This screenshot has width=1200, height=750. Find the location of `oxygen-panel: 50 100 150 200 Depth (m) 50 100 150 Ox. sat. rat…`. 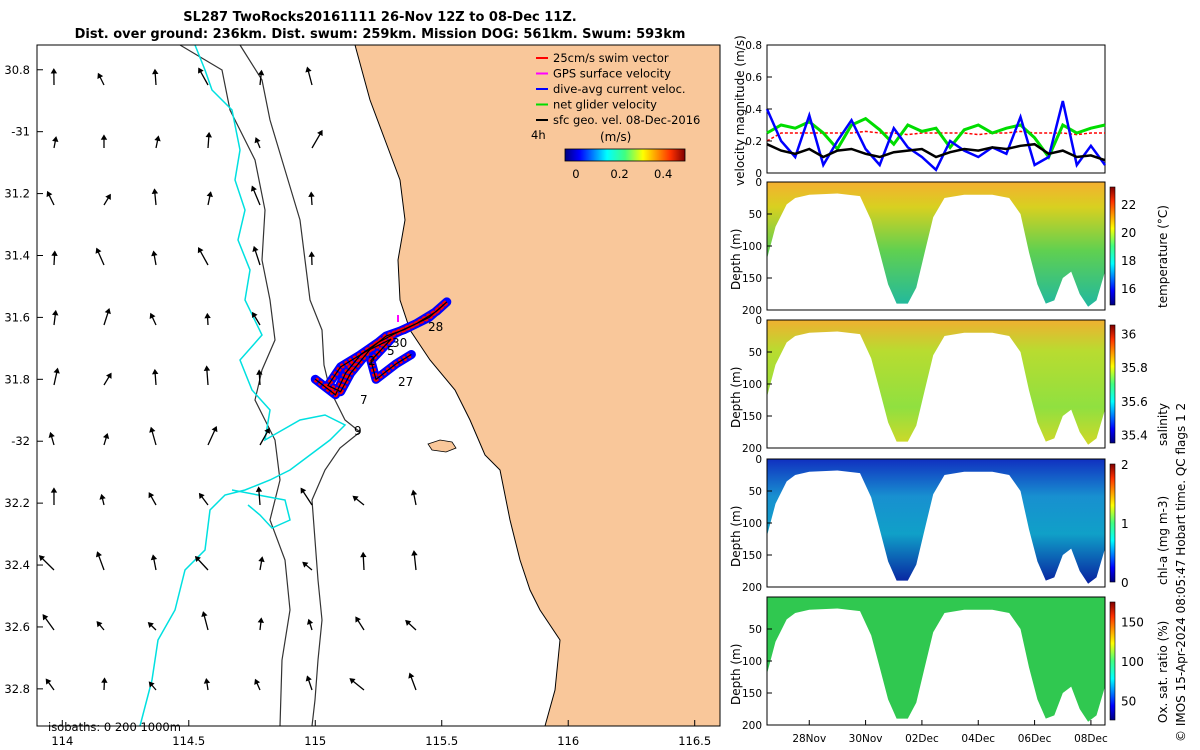

oxygen-panel: 50 100 150 200 Depth (m) 50 100 150 Ox. sat. rat… is located at coordinates (949, 670).